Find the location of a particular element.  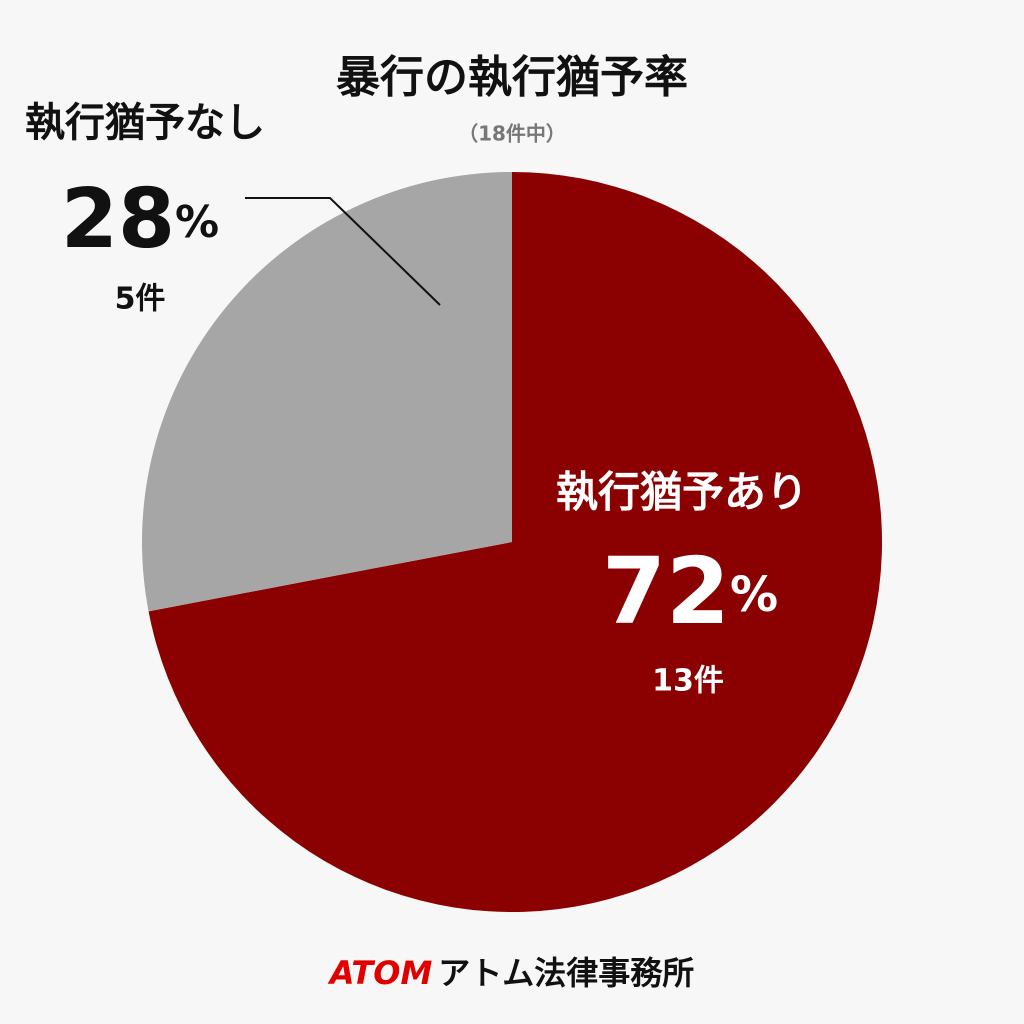

count-label: 5件 is located at coordinates (140, 299).